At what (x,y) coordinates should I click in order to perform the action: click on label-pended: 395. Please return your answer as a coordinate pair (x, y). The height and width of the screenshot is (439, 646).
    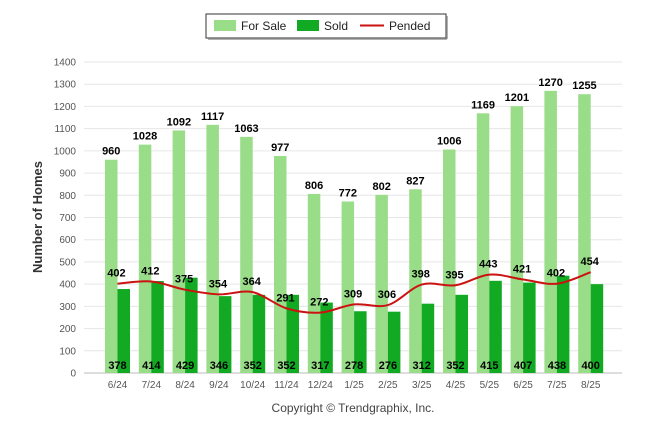
    Looking at the image, I should click on (454, 275).